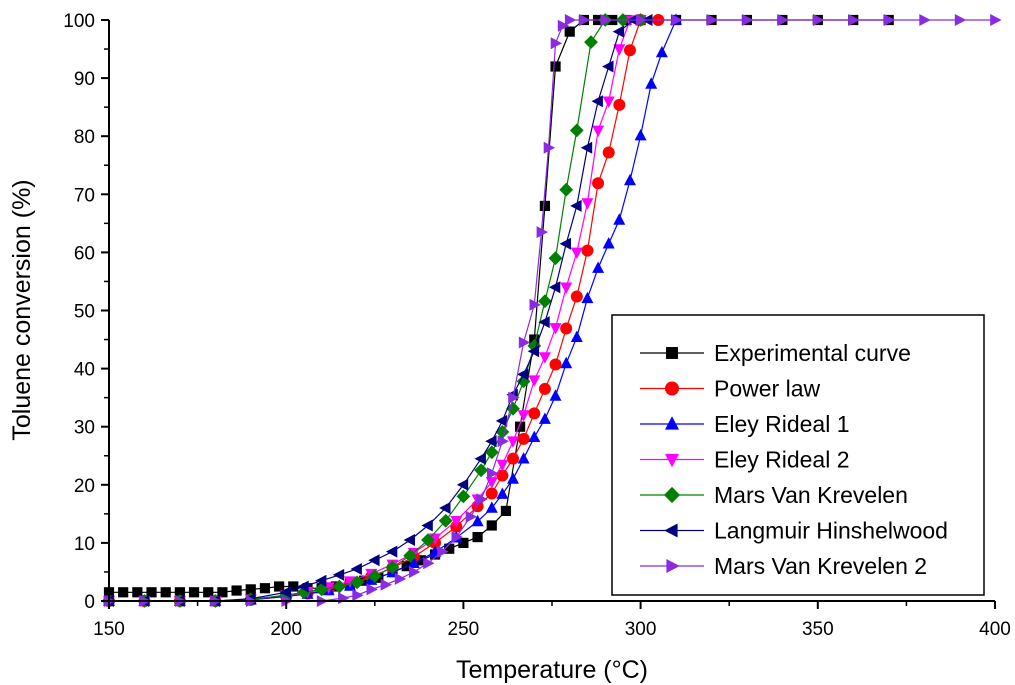 Image resolution: width=1015 pixels, height=685 pixels. Describe the element at coordinates (89, 602) in the screenshot. I see `y-tick-label: 0` at that location.